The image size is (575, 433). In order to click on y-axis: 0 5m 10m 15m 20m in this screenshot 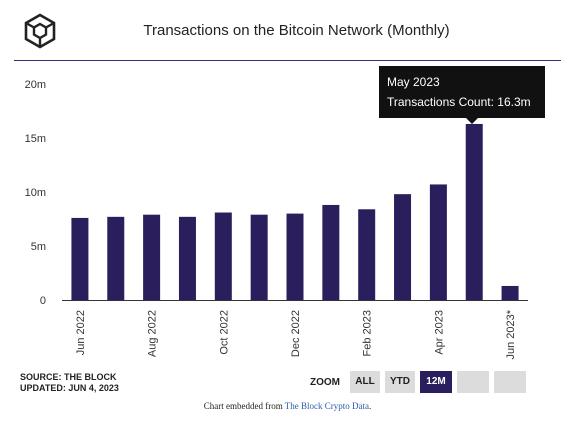, I will do `click(35, 193)`.